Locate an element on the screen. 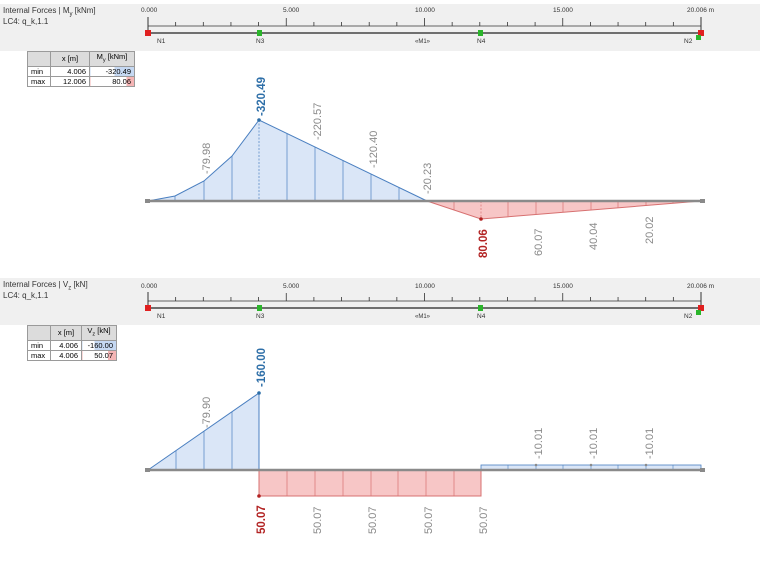 This screenshot has width=760, height=571. moment-negative-hatch is located at coordinates (287, 160).